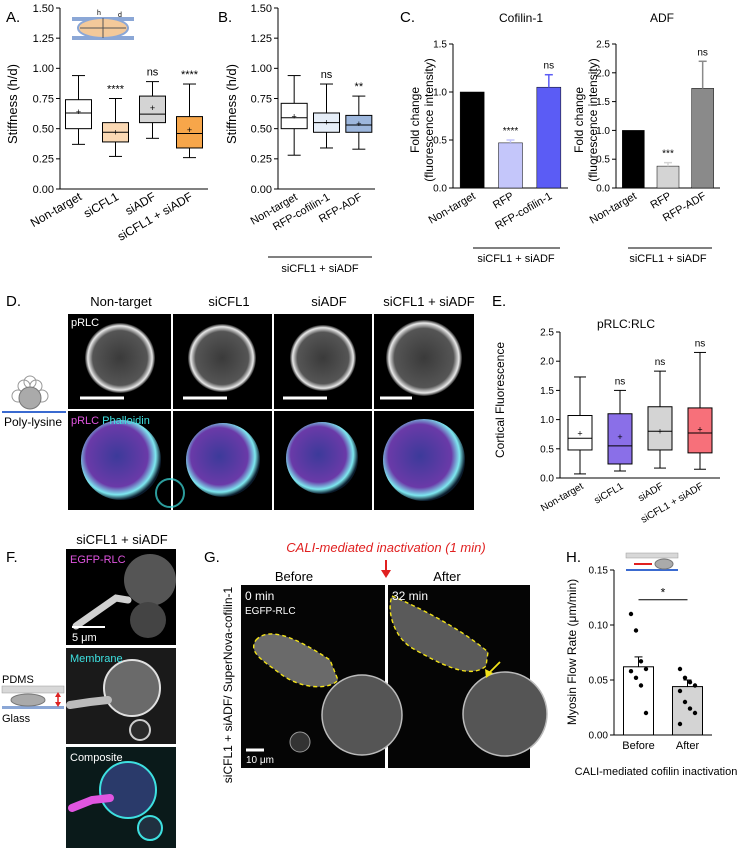  What do you see at coordinates (424, 460) in the screenshot?
I see `cell-sicfl1-siadf-composite` at bounding box center [424, 460].